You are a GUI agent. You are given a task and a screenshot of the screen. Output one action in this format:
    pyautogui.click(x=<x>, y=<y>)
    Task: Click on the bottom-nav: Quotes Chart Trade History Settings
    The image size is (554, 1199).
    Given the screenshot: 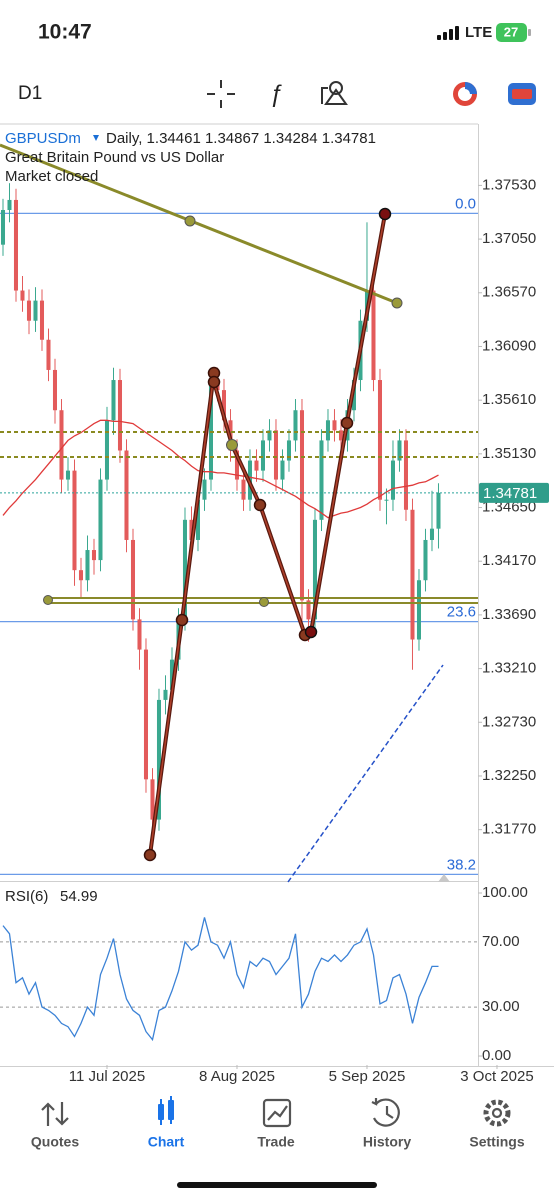 What is the action you would take?
    pyautogui.click(x=278, y=1123)
    